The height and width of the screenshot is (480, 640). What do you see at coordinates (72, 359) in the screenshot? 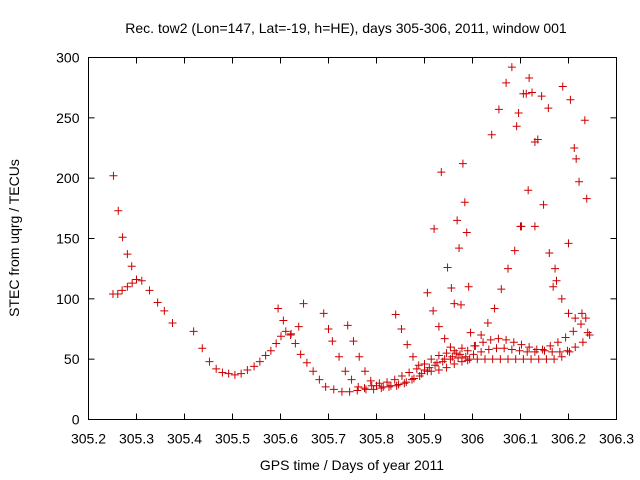
I see `y-tick-label: 50` at bounding box center [72, 359].